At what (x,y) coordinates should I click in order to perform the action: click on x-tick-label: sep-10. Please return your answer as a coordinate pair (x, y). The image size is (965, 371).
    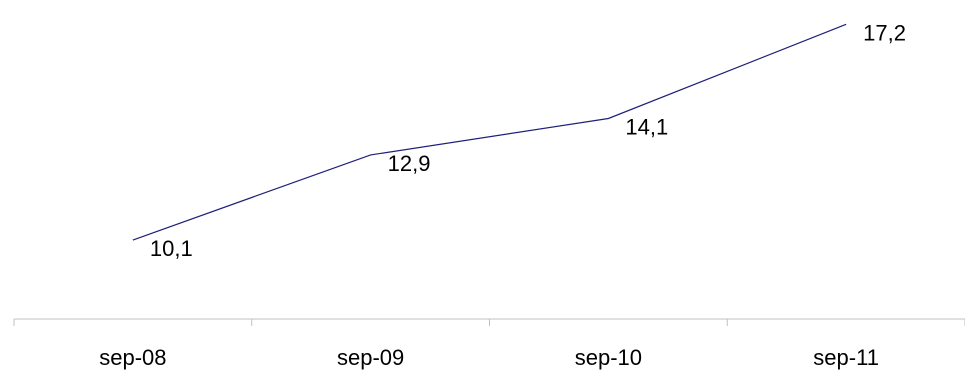
    Looking at the image, I should click on (608, 357).